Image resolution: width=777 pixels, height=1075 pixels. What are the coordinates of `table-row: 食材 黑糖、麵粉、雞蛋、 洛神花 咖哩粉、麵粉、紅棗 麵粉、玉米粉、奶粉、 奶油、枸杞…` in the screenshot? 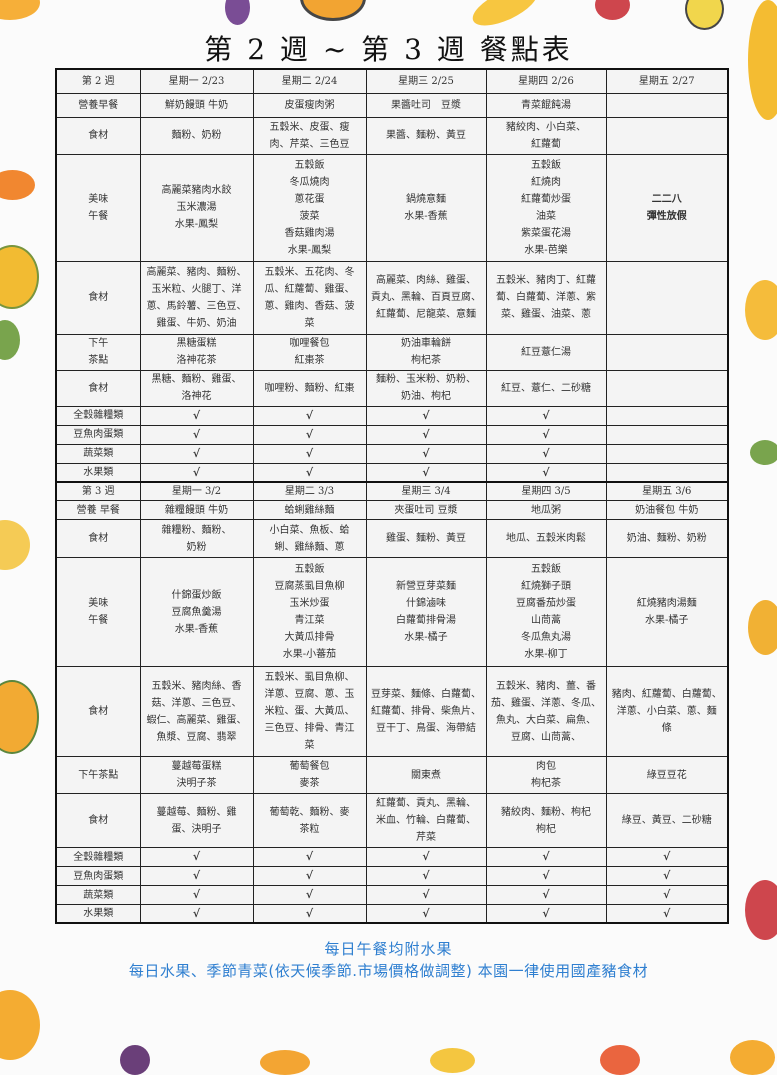 It's located at (392, 388).